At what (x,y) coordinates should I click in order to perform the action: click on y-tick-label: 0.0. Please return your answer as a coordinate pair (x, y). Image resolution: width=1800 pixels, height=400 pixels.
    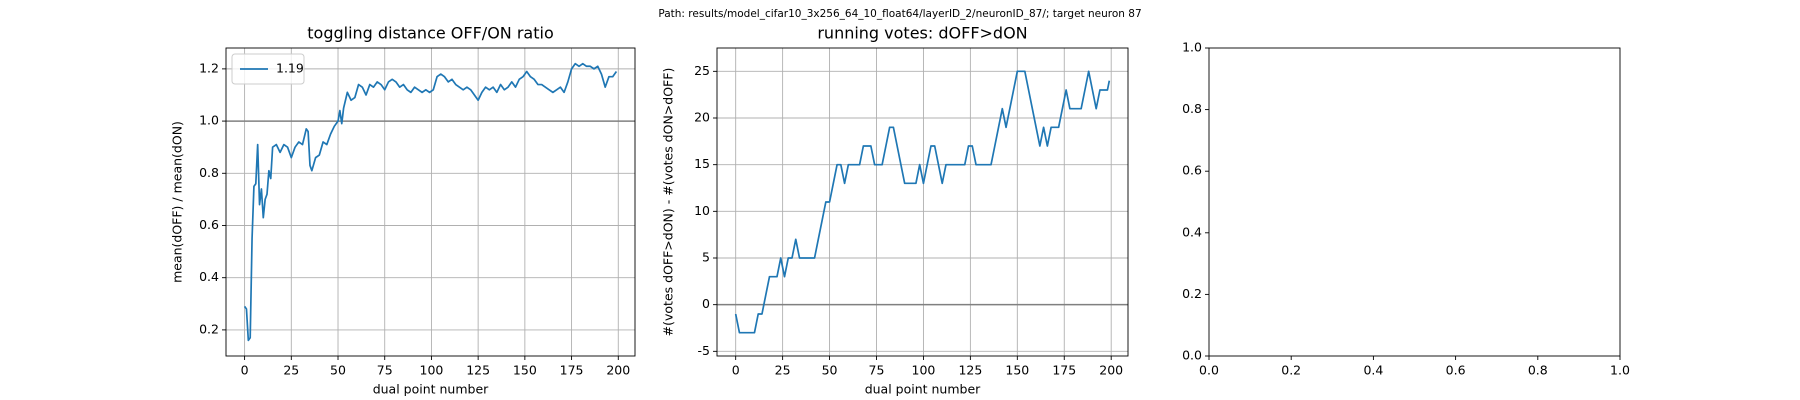
    Looking at the image, I should click on (1192, 355).